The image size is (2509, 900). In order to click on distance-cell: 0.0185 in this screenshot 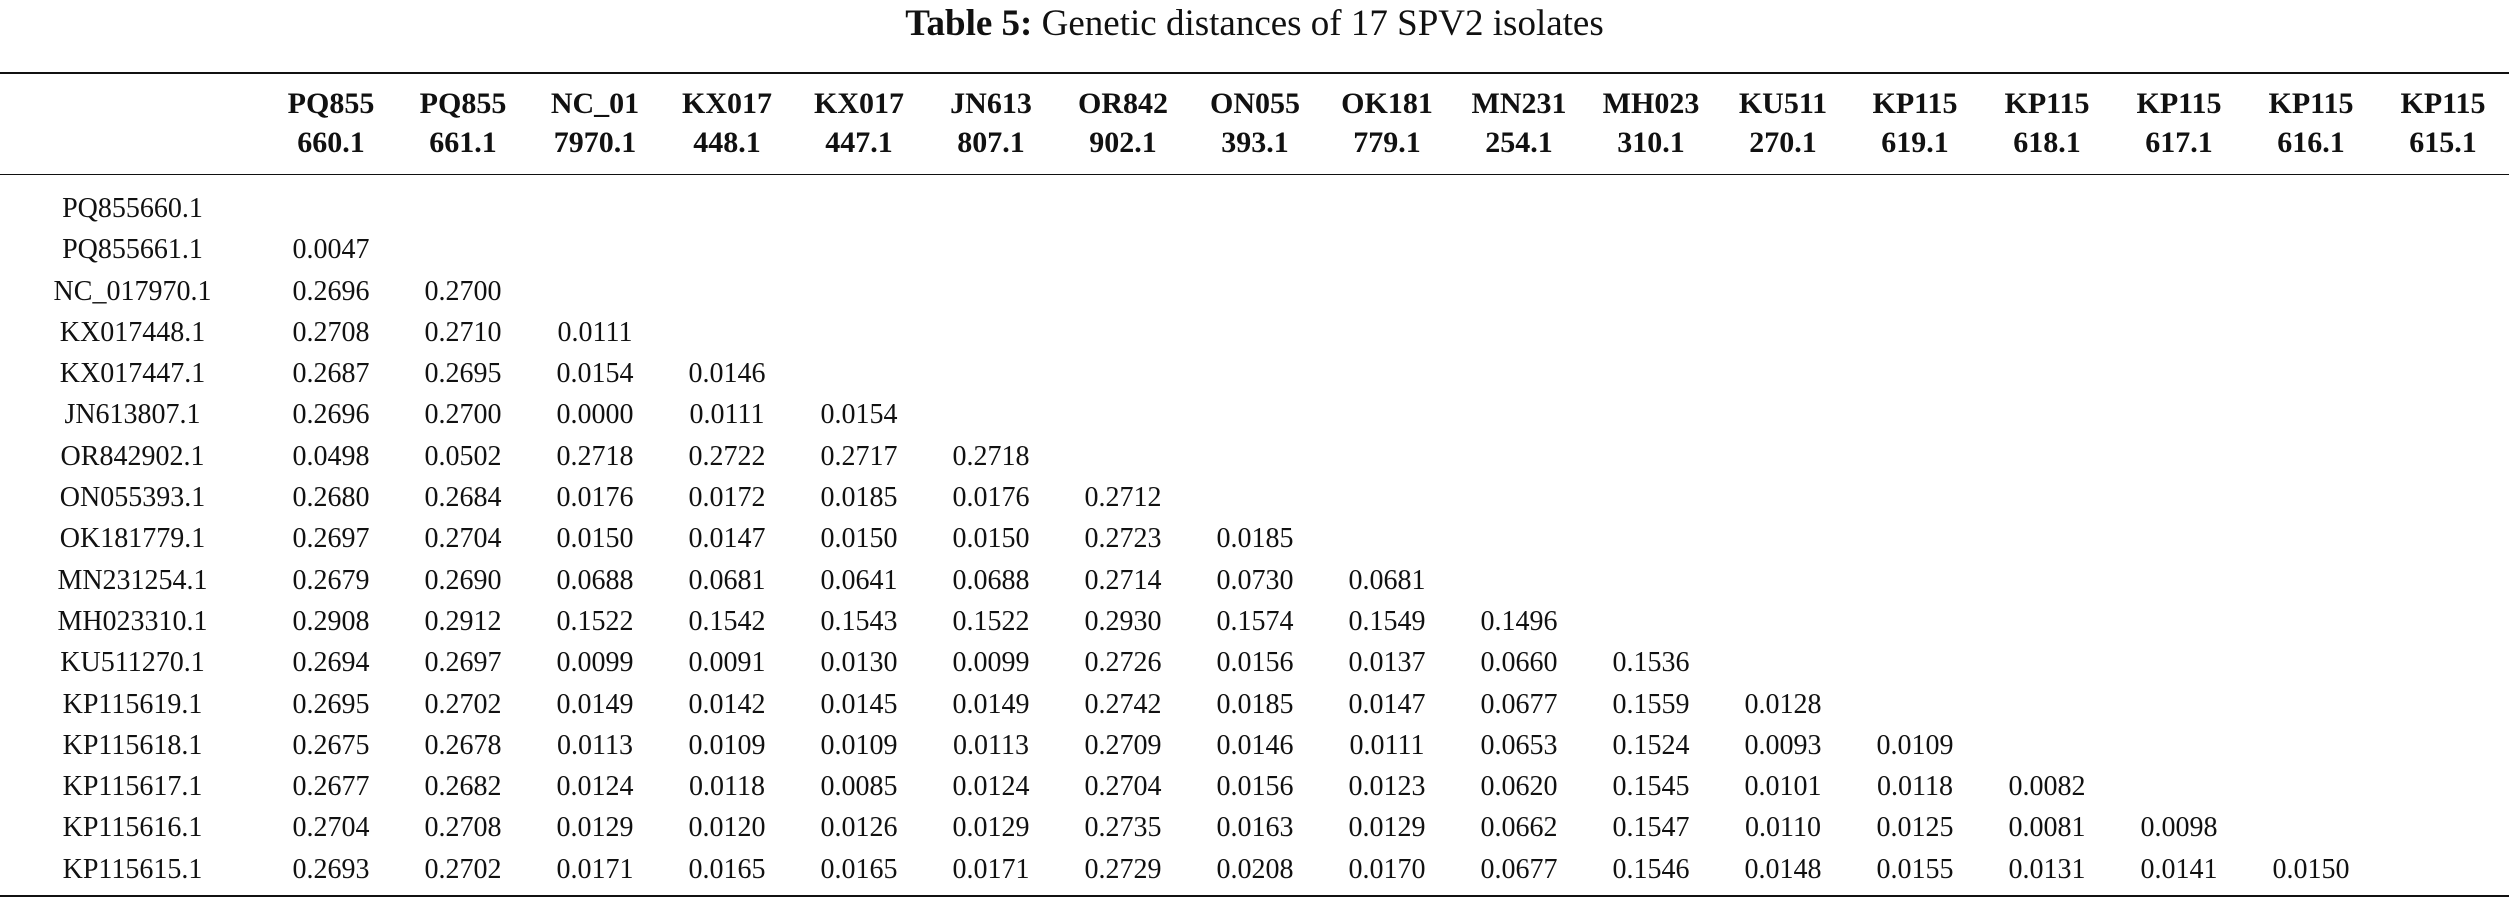, I will do `click(1255, 704)`.